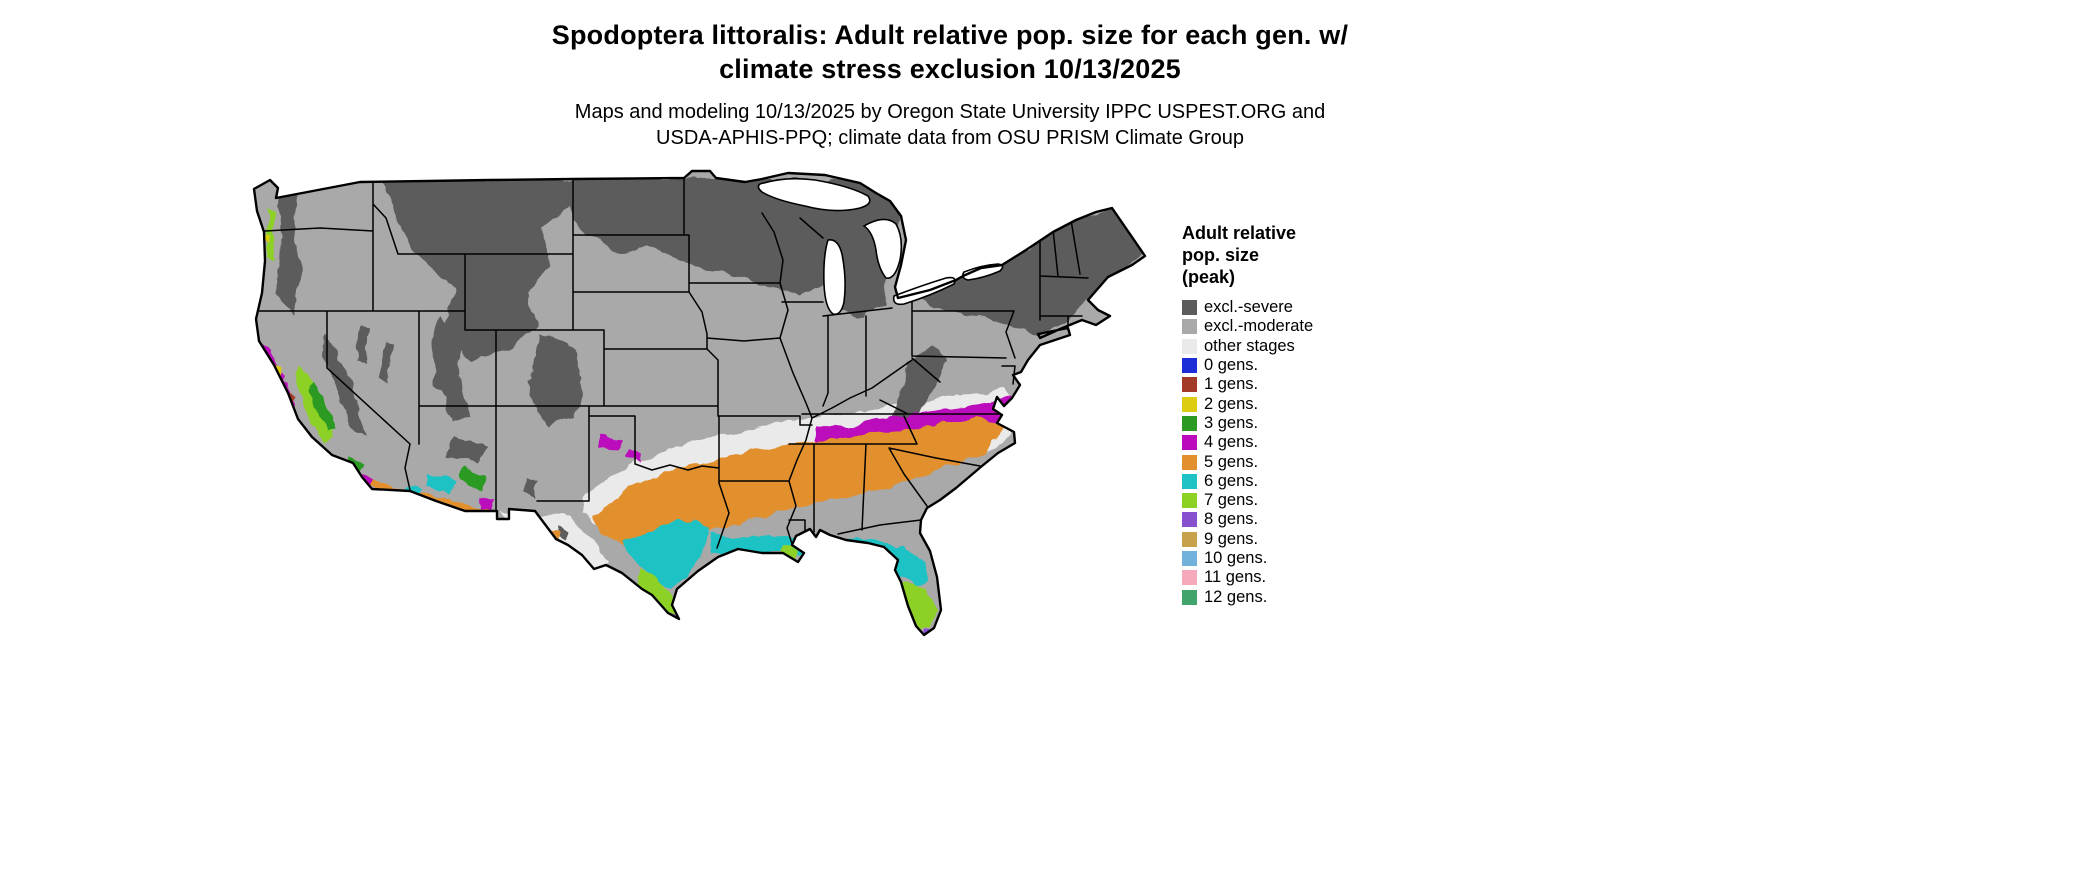  Describe the element at coordinates (1297, 577) in the screenshot. I see `legend-item: 11 gens.` at that location.